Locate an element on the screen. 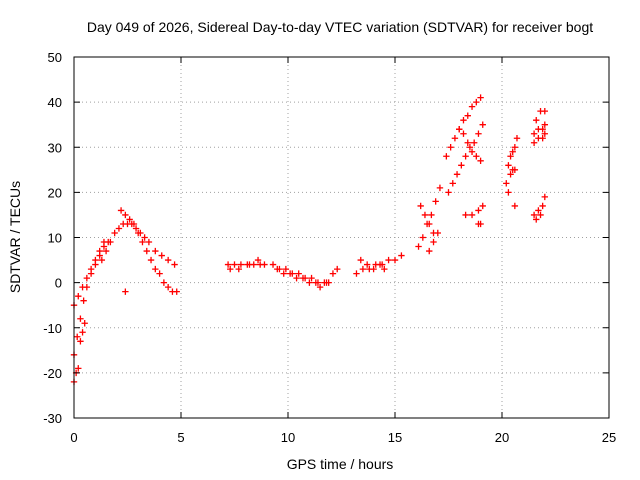  series-arc26 is located at coordinates (540, 115).